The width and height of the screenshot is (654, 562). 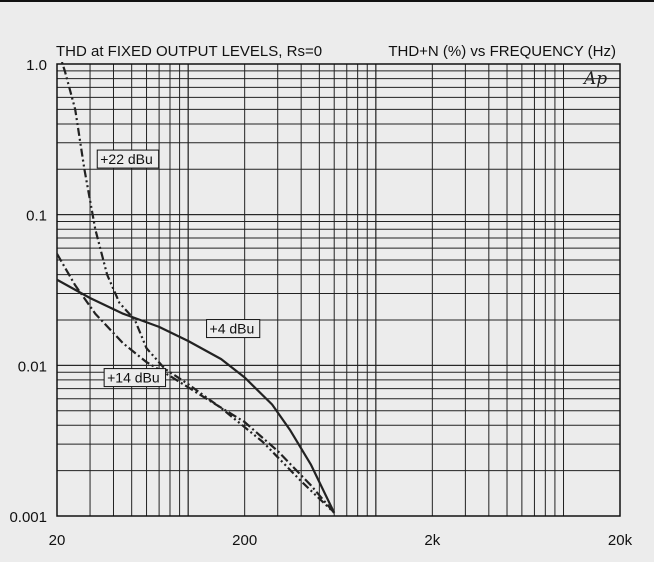 I want to click on top-border, so click(x=327, y=1).